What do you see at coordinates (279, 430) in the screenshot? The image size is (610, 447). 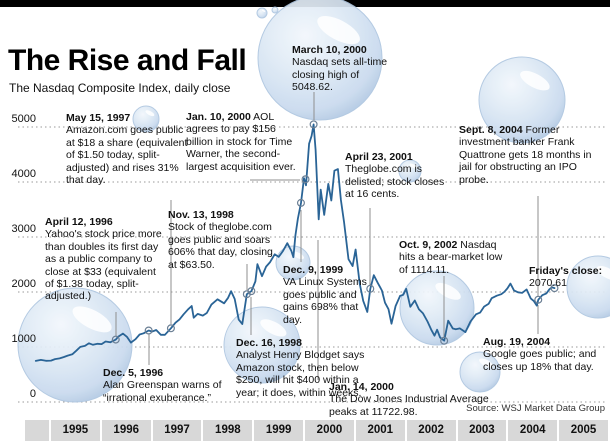 I see `year-cell-1999: 1999` at bounding box center [279, 430].